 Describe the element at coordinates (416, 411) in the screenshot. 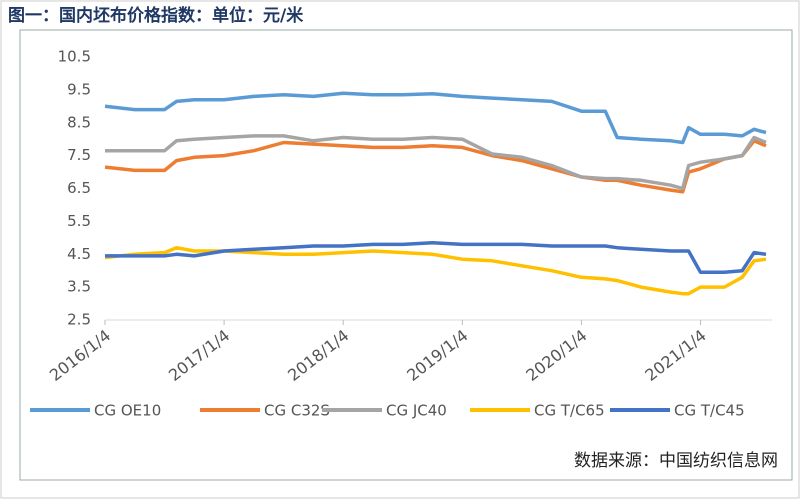

I see `legend-label: CG JC40` at that location.